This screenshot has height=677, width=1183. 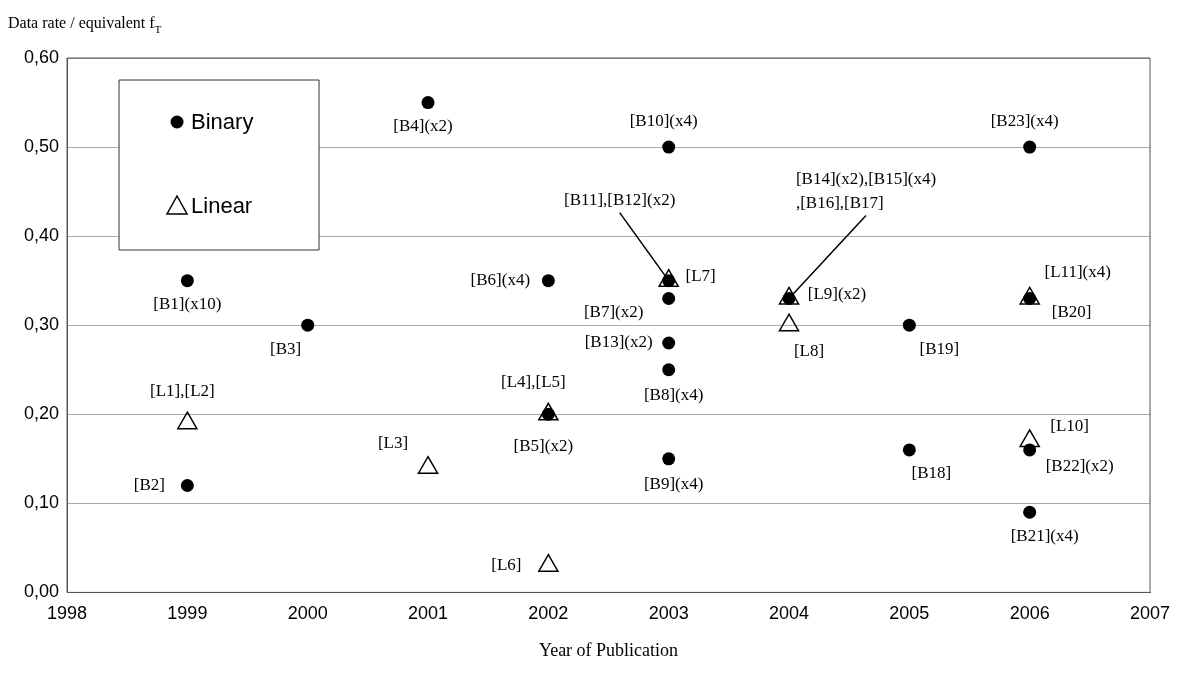 What do you see at coordinates (673, 484) in the screenshot?
I see `annotation: [B9](x4)` at bounding box center [673, 484].